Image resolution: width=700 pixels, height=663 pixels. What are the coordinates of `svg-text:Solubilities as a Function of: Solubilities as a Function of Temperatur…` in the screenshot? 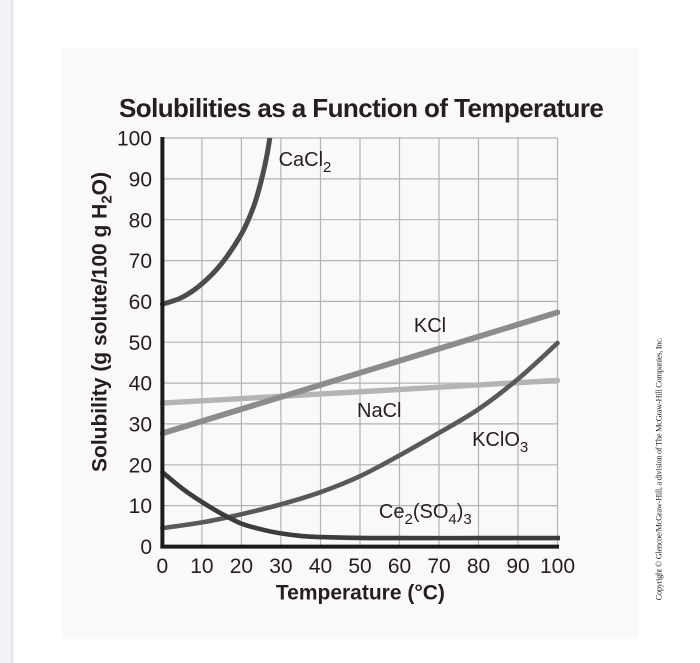 It's located at (361, 108).